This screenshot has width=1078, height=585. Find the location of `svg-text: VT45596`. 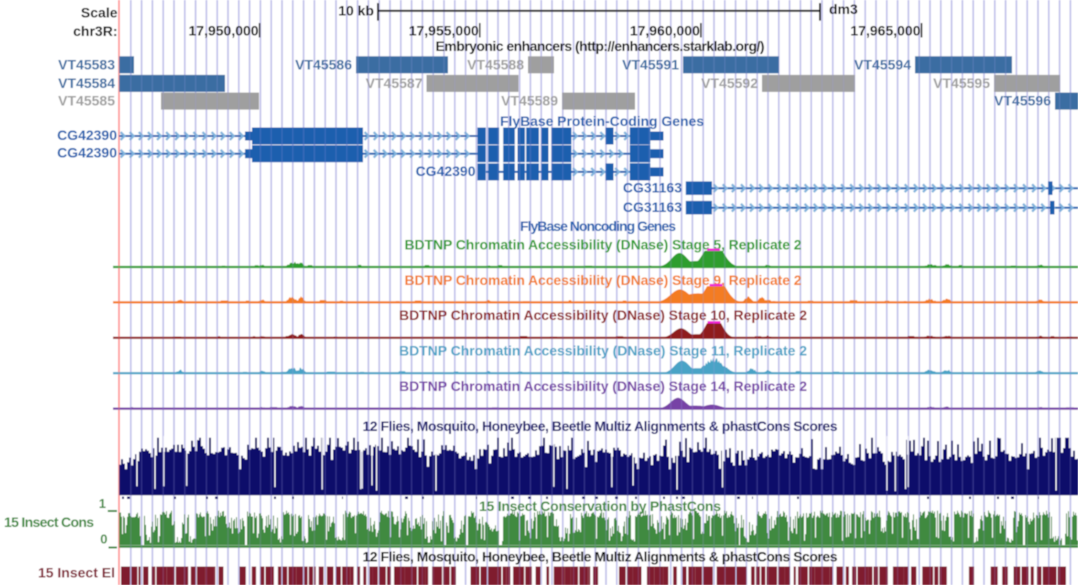

svg-text: VT45596 is located at coordinates (1022, 101).